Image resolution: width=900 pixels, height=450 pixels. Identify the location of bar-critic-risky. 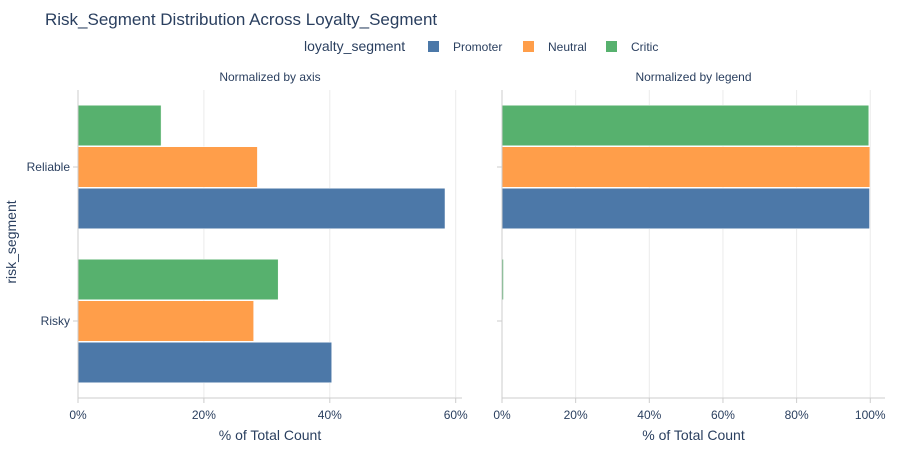
(178, 279).